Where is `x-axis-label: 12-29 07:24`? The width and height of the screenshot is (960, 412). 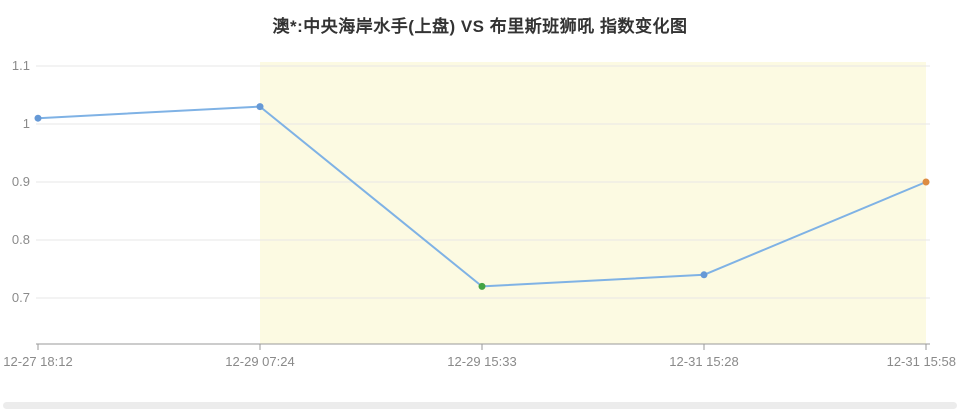 x-axis-label: 12-29 07:24 is located at coordinates (259, 361).